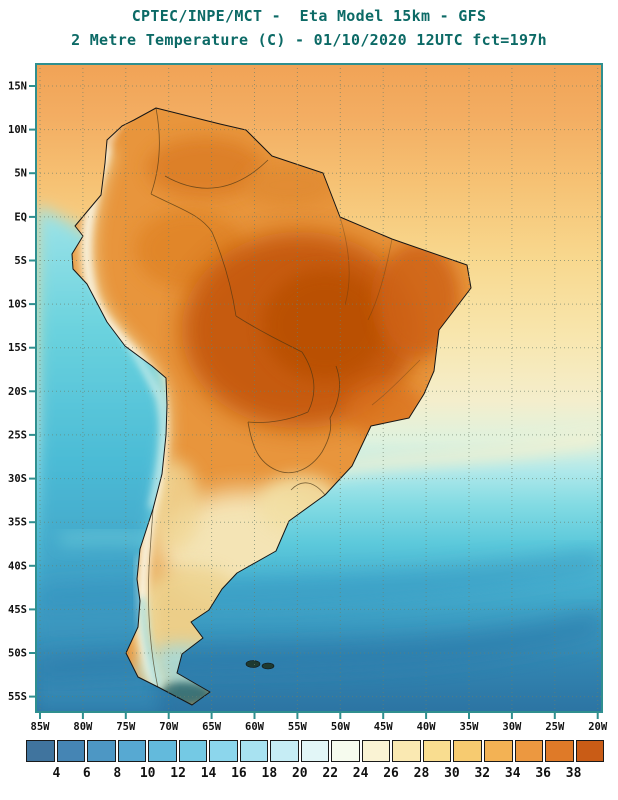 The height and width of the screenshot is (800, 618). Describe the element at coordinates (20, 261) in the screenshot. I see `lat-label: 5S` at that location.